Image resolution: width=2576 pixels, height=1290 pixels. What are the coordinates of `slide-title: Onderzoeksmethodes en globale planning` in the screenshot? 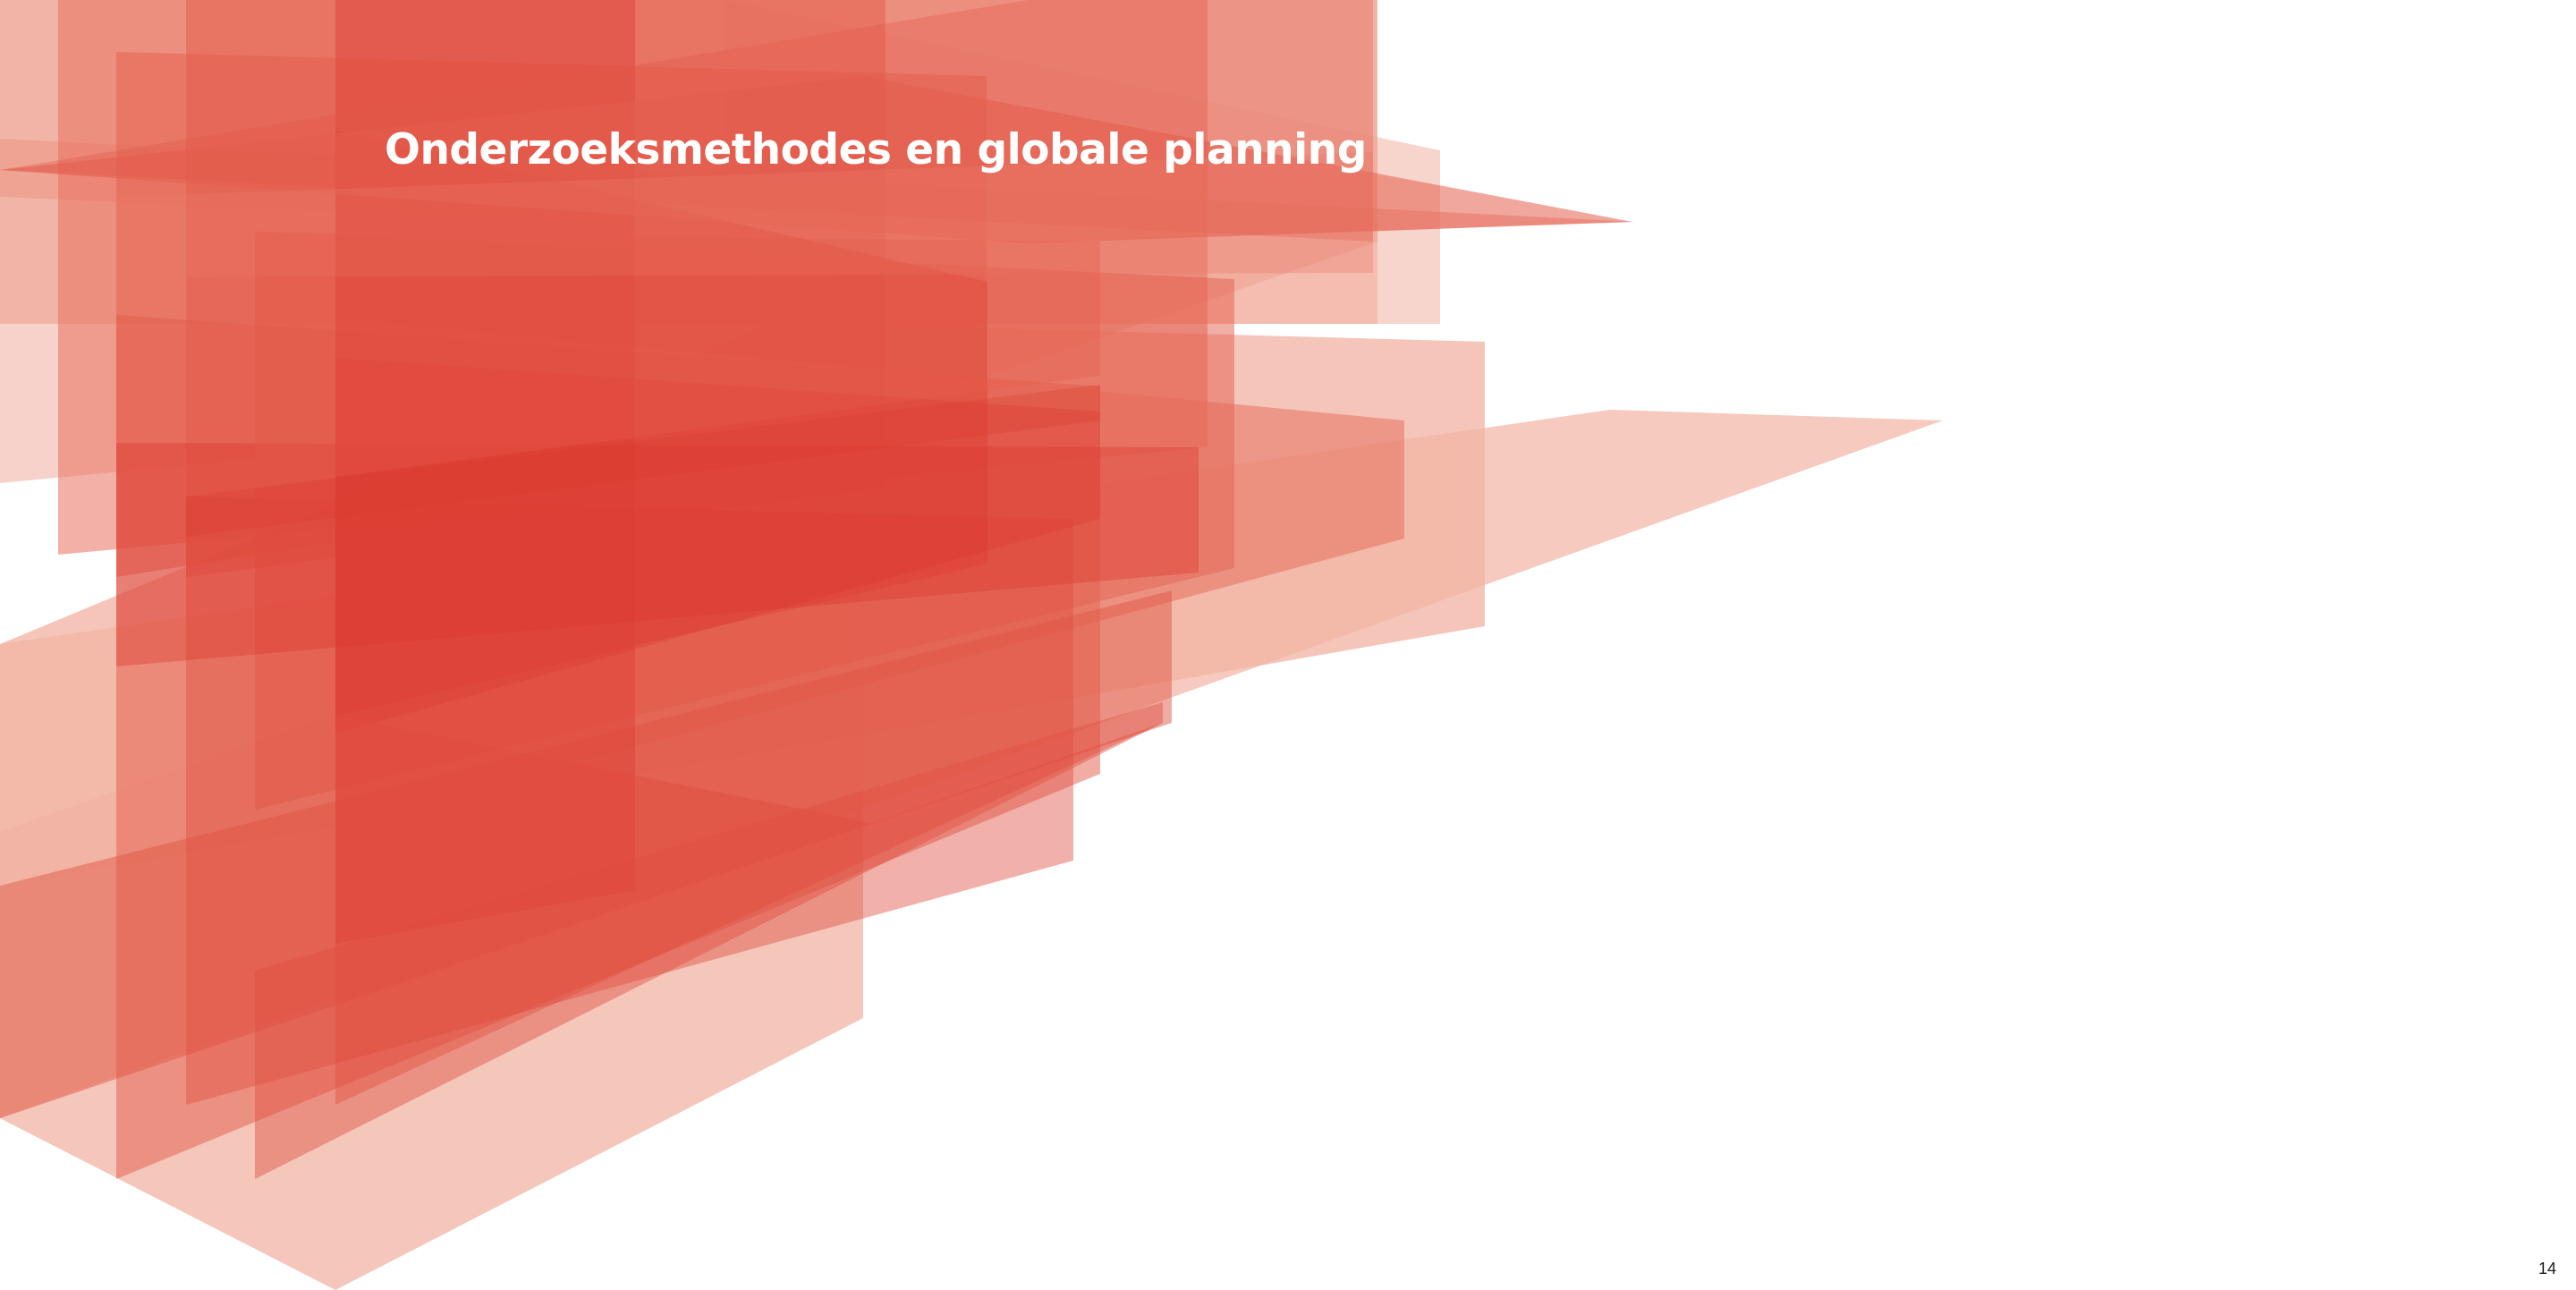 It's located at (876, 149).